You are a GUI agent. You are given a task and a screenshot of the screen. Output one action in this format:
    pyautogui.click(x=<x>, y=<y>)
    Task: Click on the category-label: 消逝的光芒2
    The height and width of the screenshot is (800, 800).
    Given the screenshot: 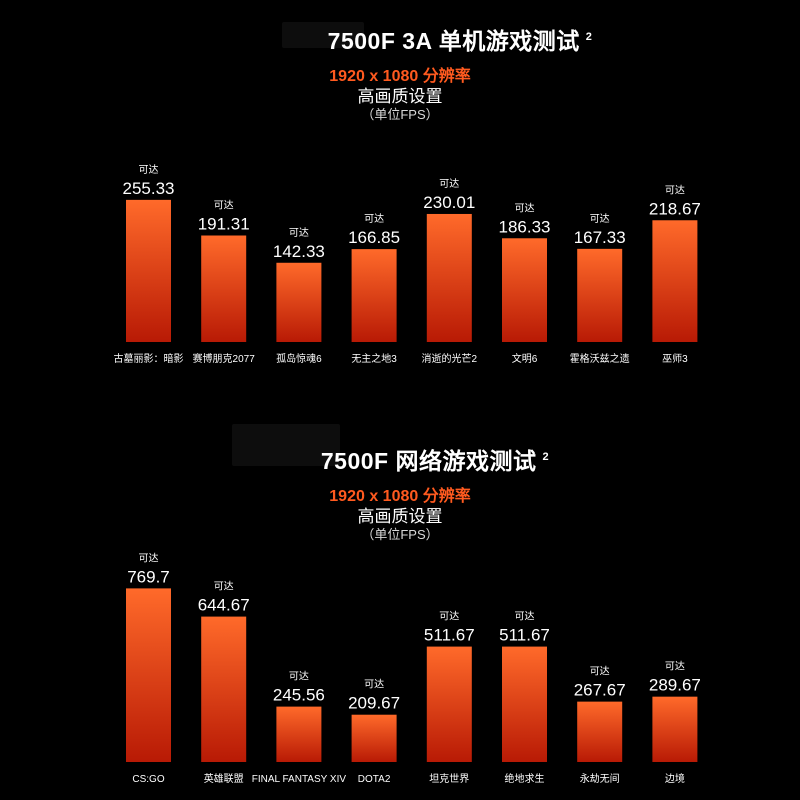 What is the action you would take?
    pyautogui.click(x=450, y=358)
    